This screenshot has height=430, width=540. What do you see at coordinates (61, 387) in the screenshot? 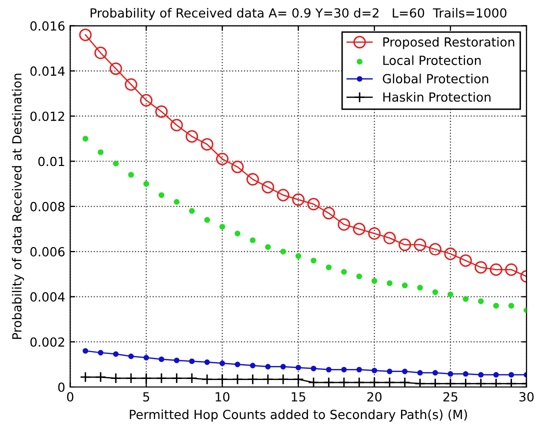
I see `y-tick-label: 0` at bounding box center [61, 387].